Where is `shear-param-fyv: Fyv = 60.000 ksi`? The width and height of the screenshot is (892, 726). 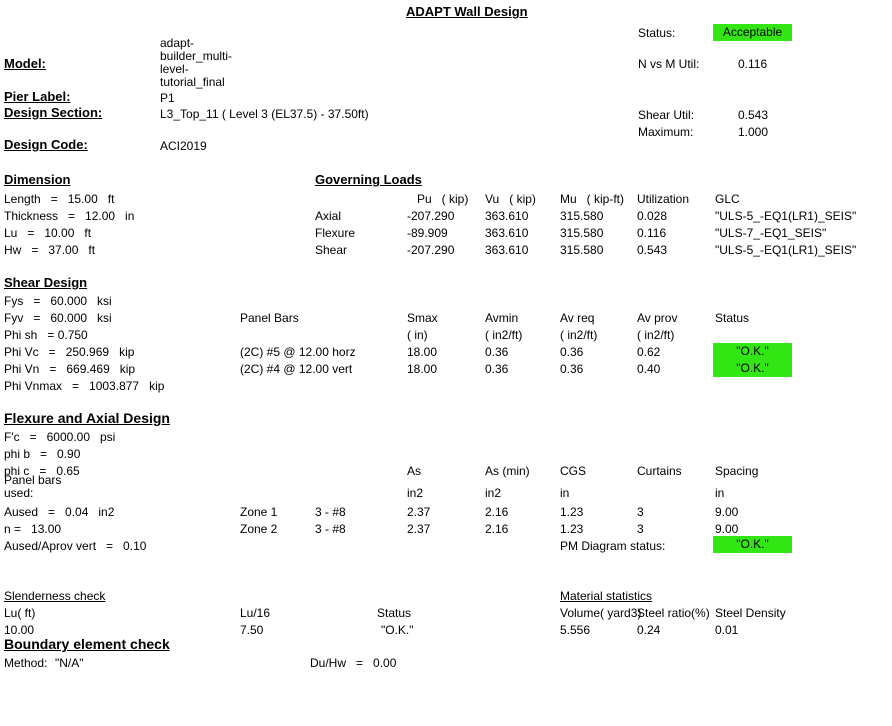 shear-param-fyv: Fyv = 60.000 ksi is located at coordinates (58, 318).